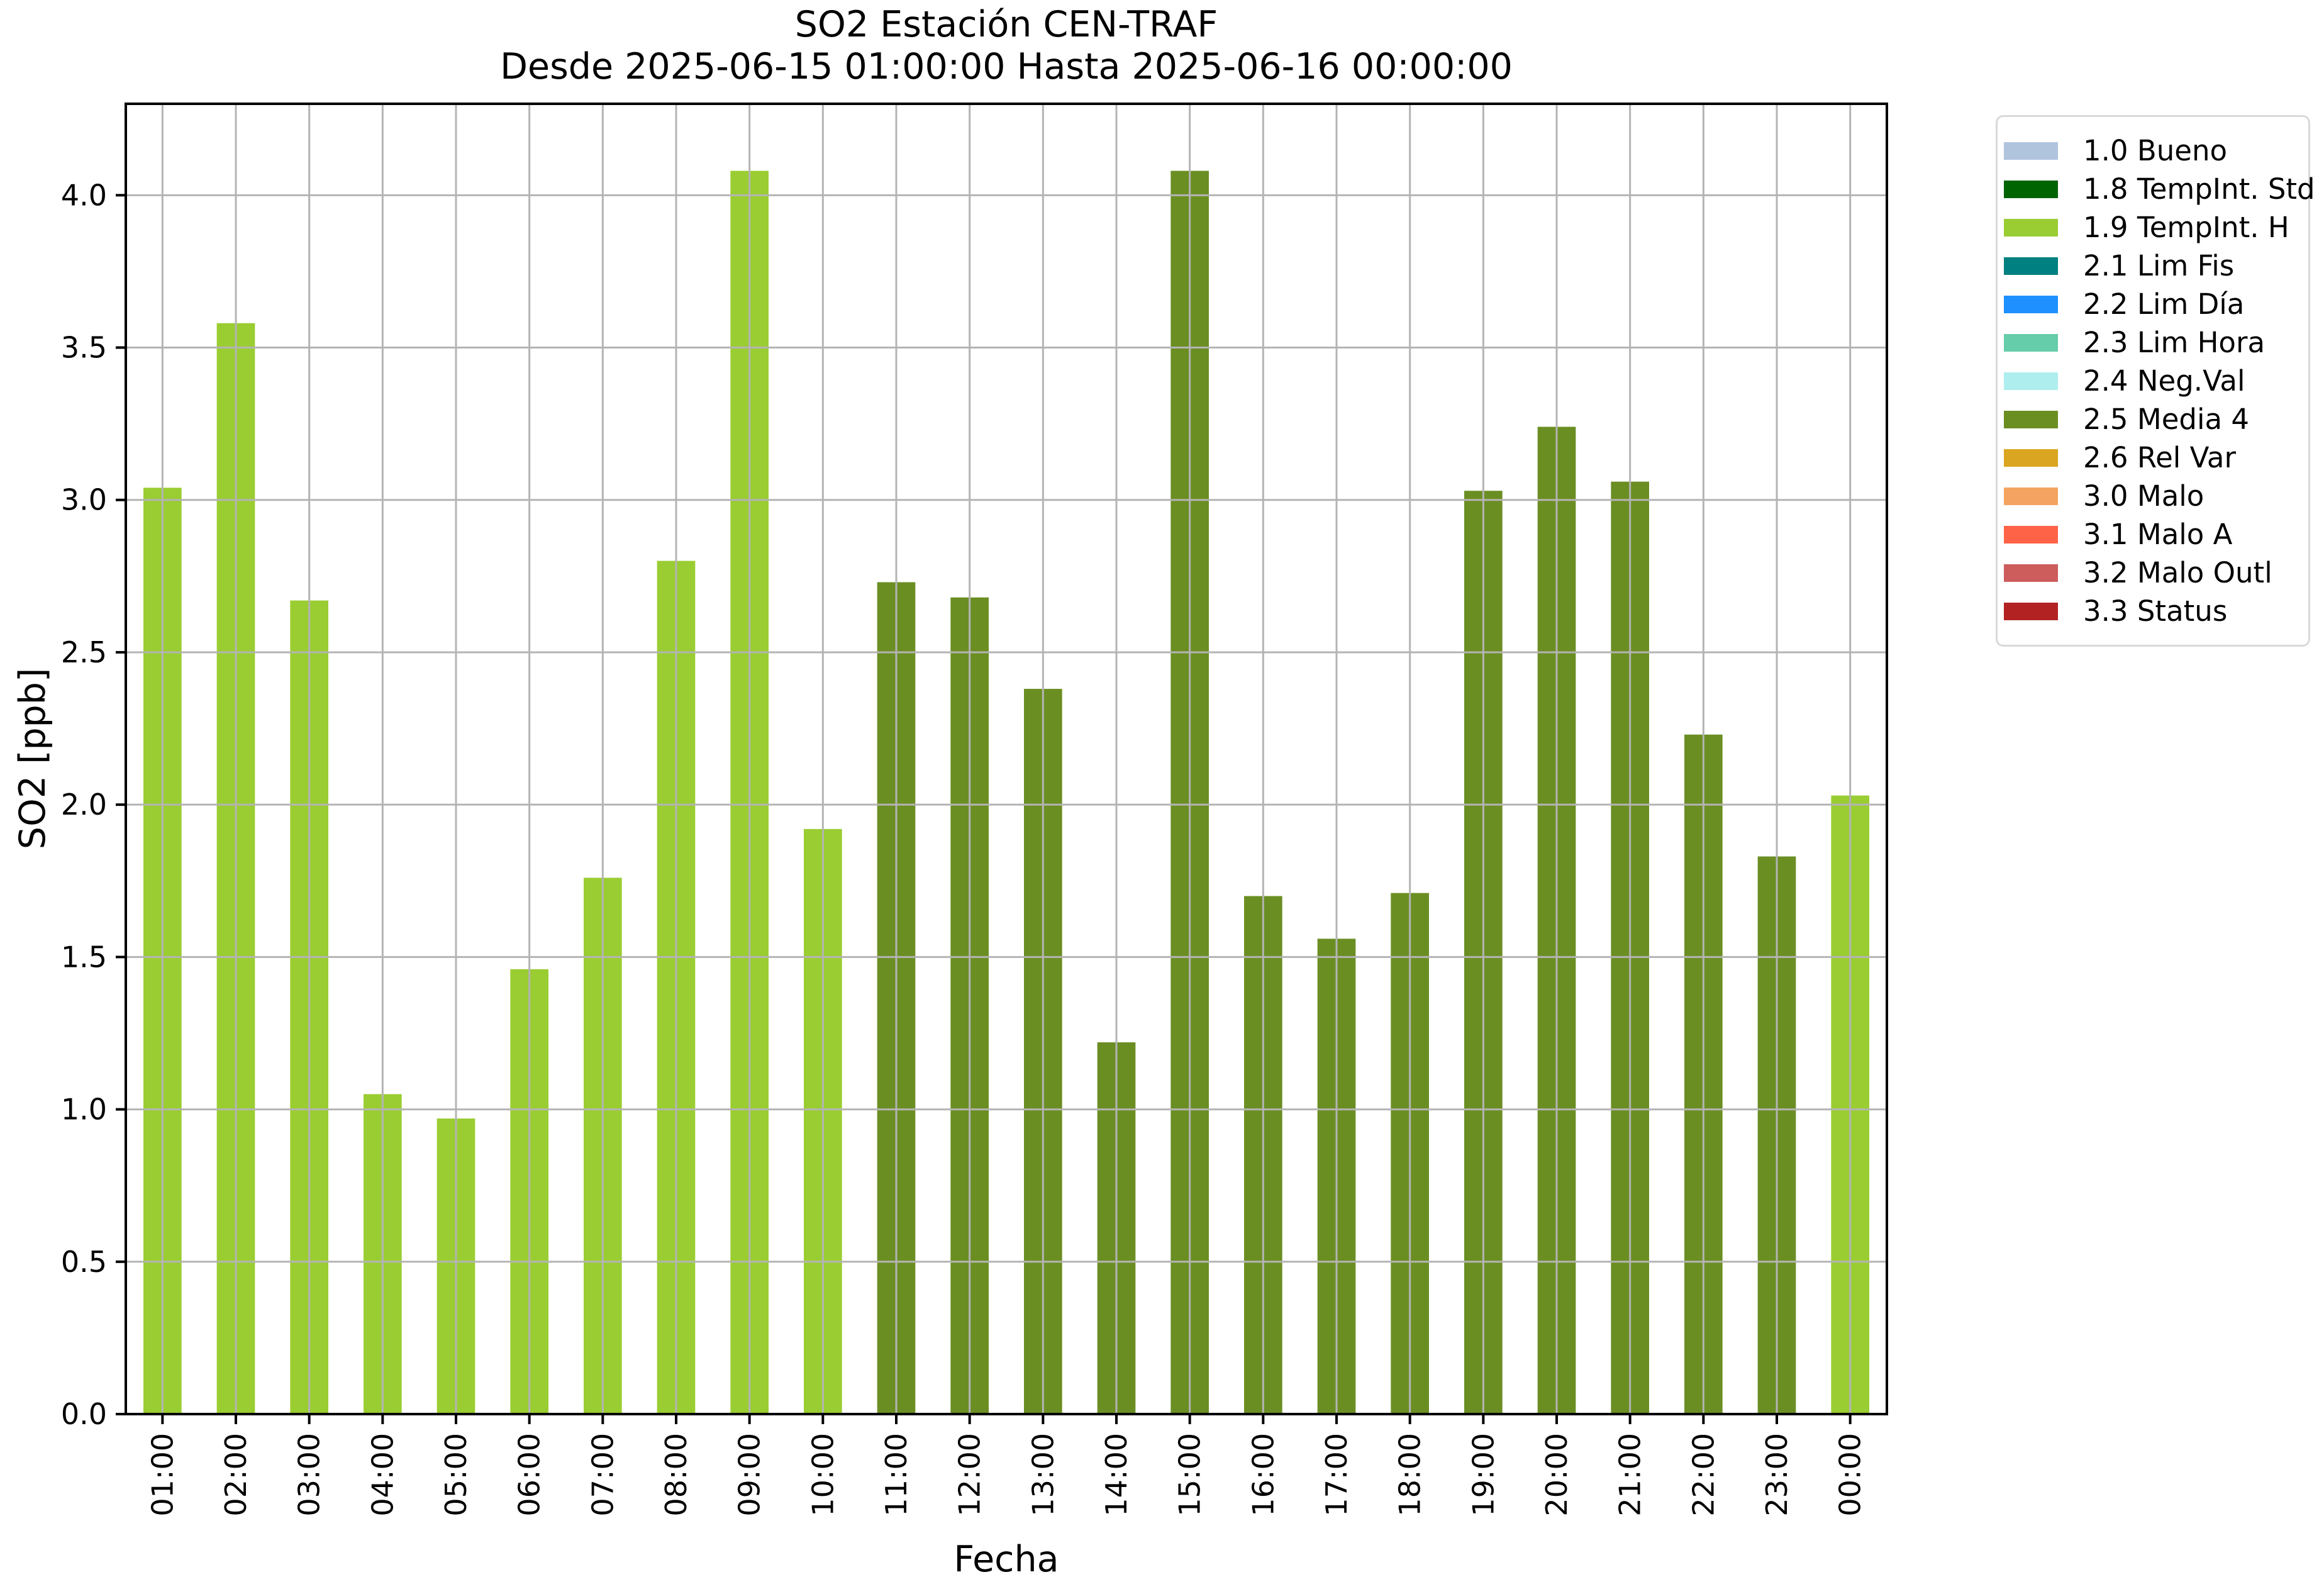  I want to click on x-axis-label: Fecha, so click(1006, 1559).